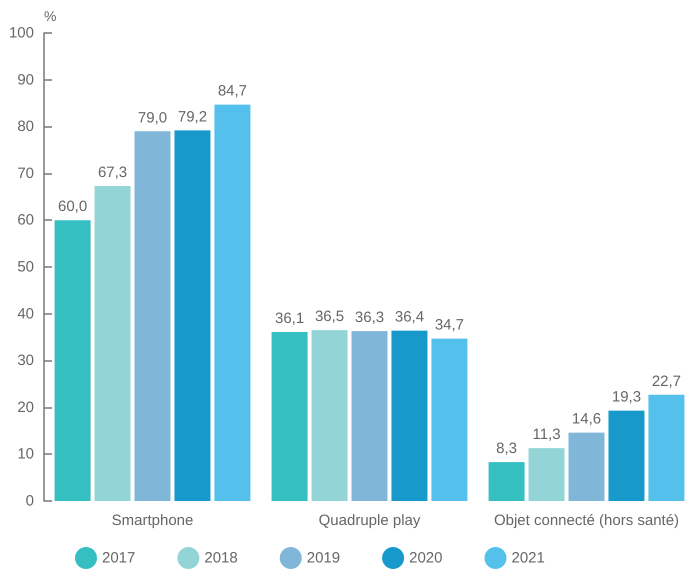 The height and width of the screenshot is (578, 697). I want to click on legend-label: 2021, so click(528, 558).